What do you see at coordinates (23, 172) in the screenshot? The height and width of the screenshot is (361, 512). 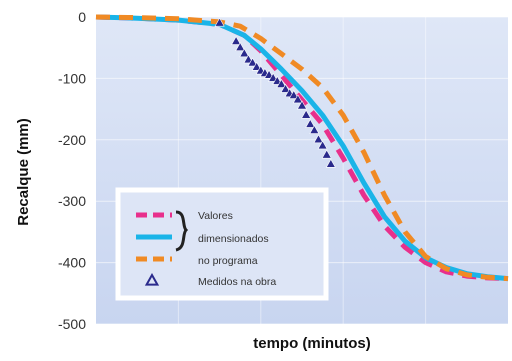 I see `y-axis-label: Recalque (mm)` at bounding box center [23, 172].